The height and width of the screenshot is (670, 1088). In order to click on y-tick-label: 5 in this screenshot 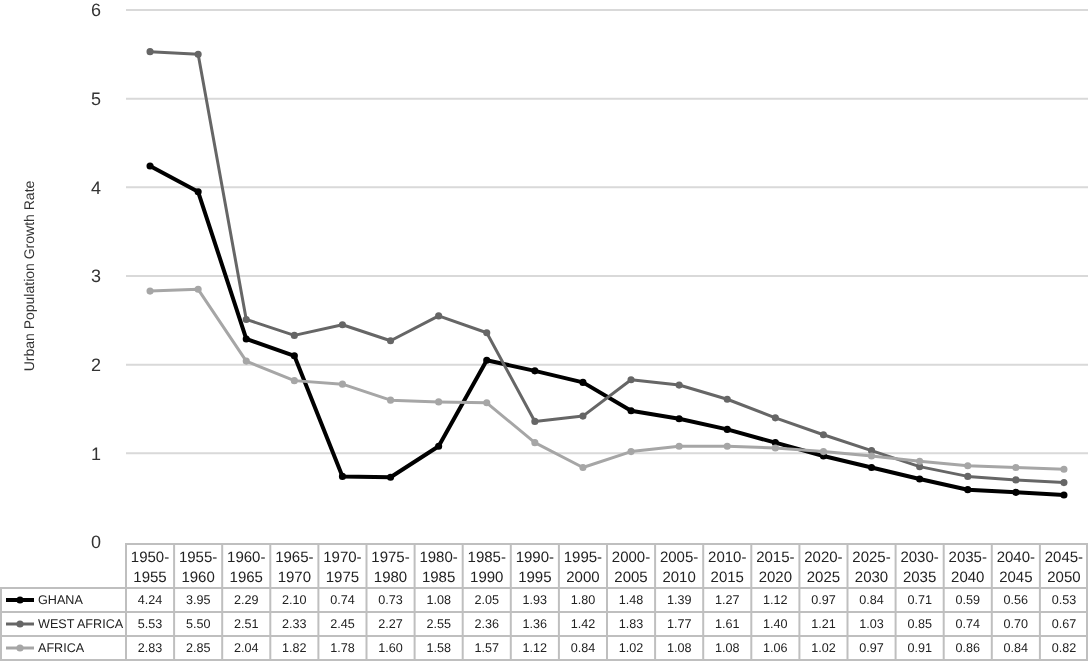, I will do `click(96, 98)`.